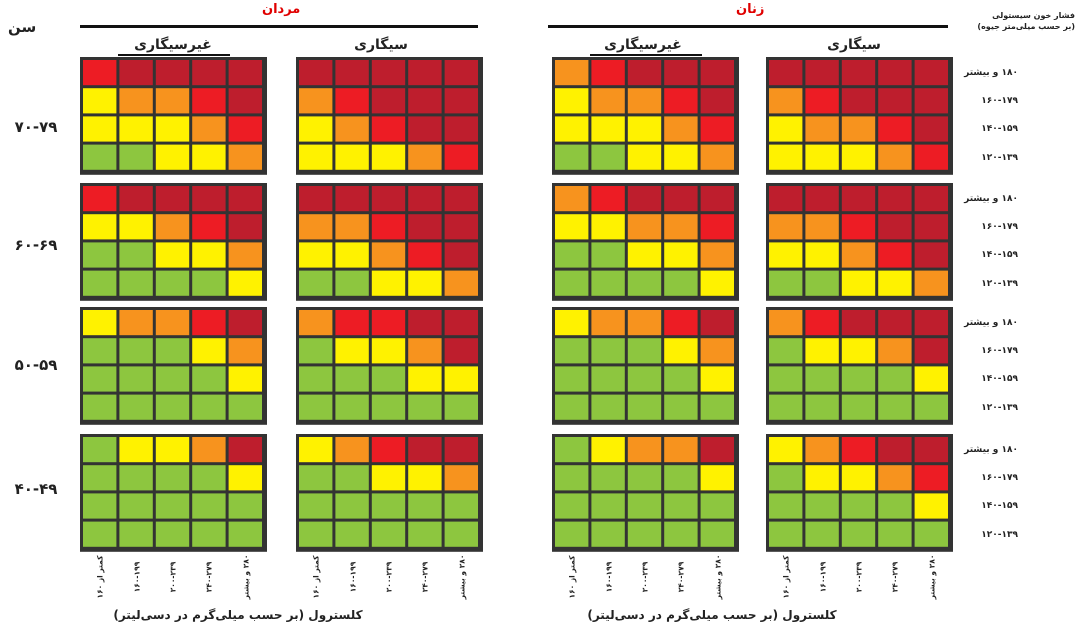  I want to click on men-smoker-label: سیگاری, so click(381, 45).